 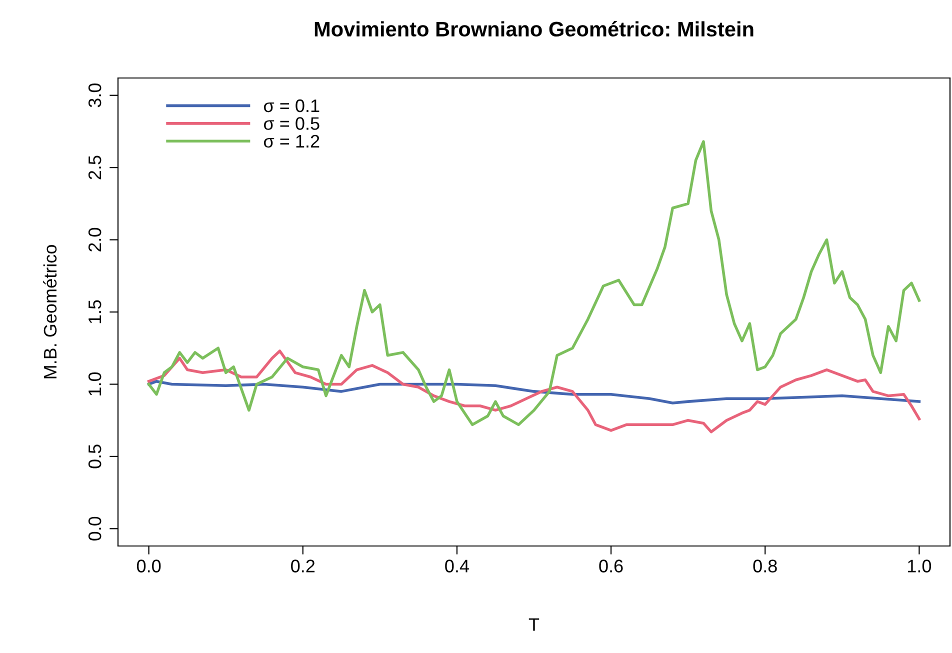 What do you see at coordinates (292, 141) in the screenshot?
I see `legend-label: σ = 1.2` at bounding box center [292, 141].